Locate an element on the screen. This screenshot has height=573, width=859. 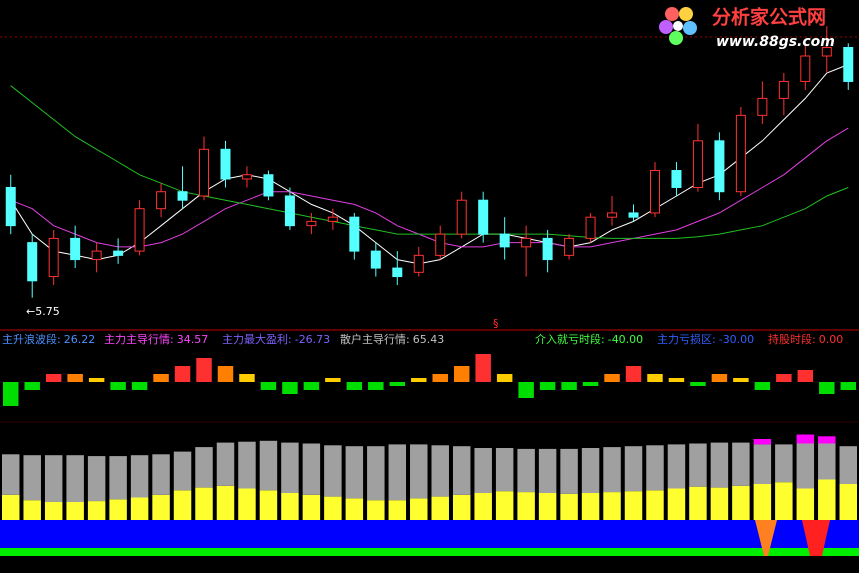
logo-url: www.88gs.com is located at coordinates (775, 42).